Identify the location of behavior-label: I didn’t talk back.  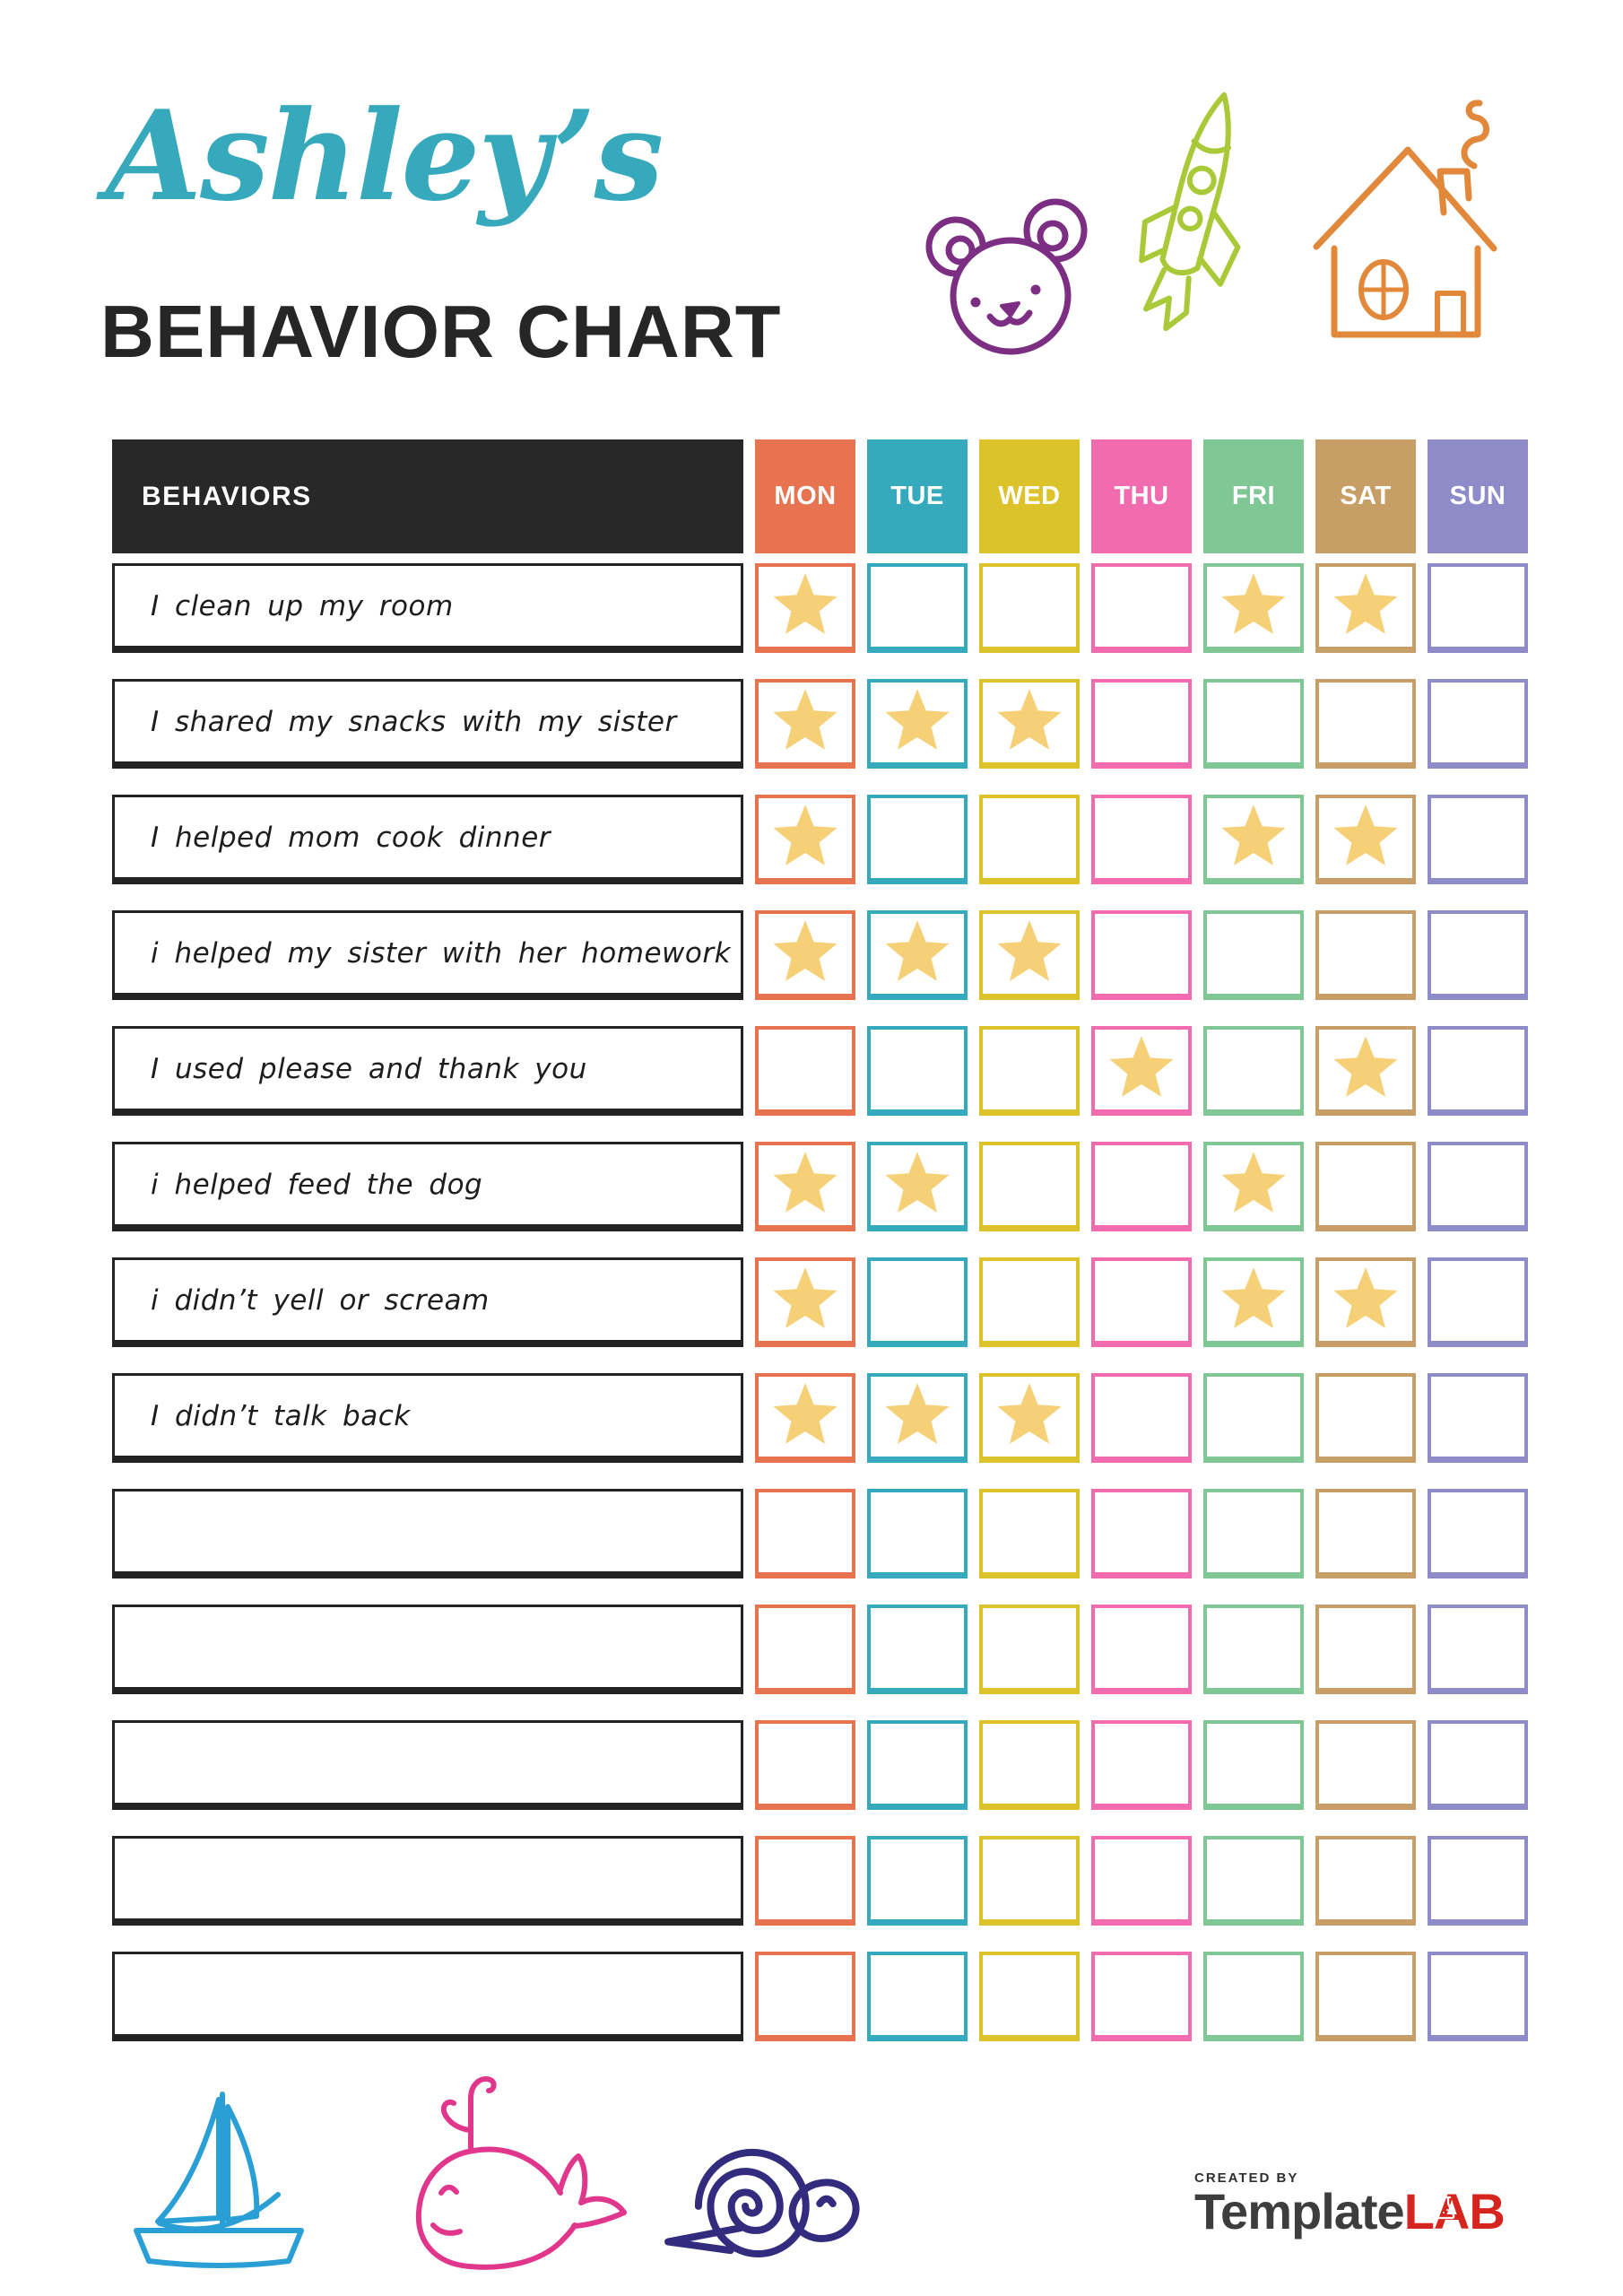
(427, 1418).